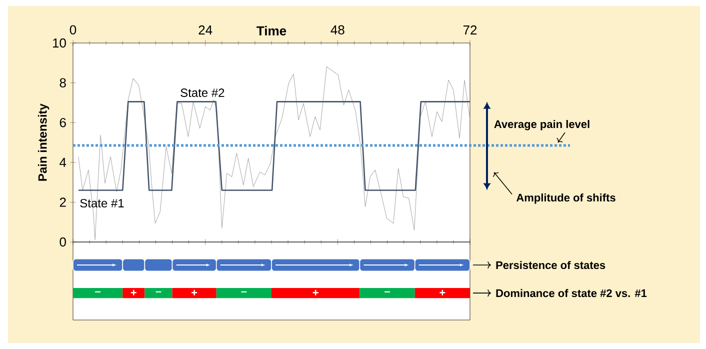  What do you see at coordinates (63, 162) in the screenshot?
I see `y-tick-label: 4` at bounding box center [63, 162].